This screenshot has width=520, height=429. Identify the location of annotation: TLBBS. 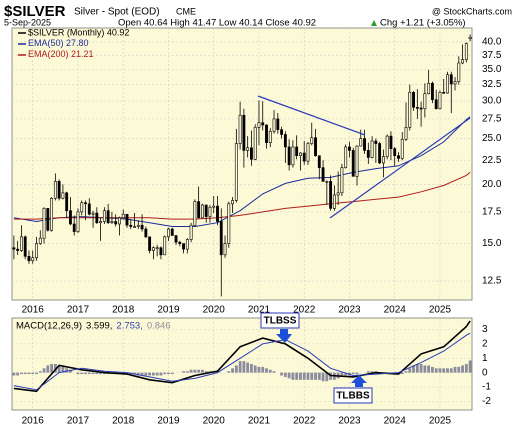
(353, 396).